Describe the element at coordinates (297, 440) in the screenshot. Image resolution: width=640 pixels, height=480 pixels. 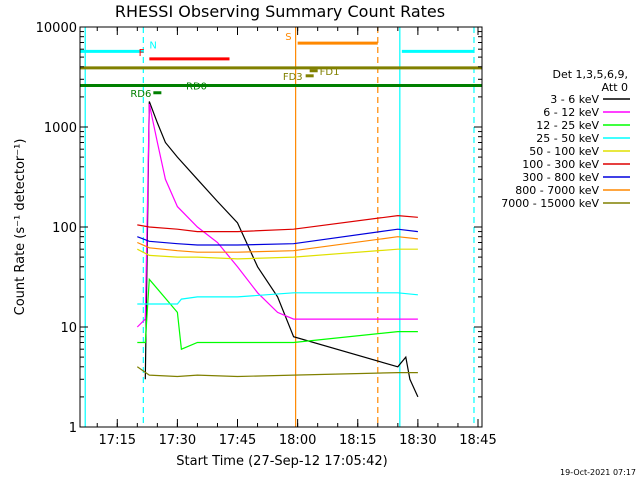
I see `x-tick-label-3: 18:00` at that location.